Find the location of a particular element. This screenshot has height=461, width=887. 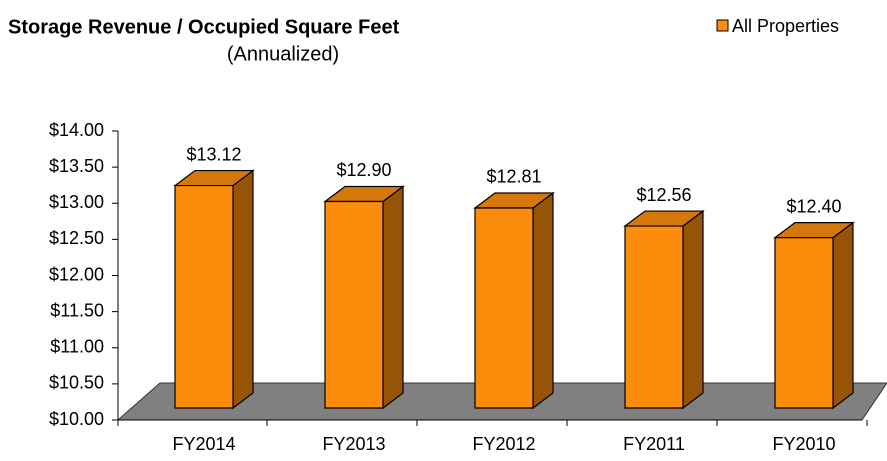

legend-swatch is located at coordinates (722, 25).